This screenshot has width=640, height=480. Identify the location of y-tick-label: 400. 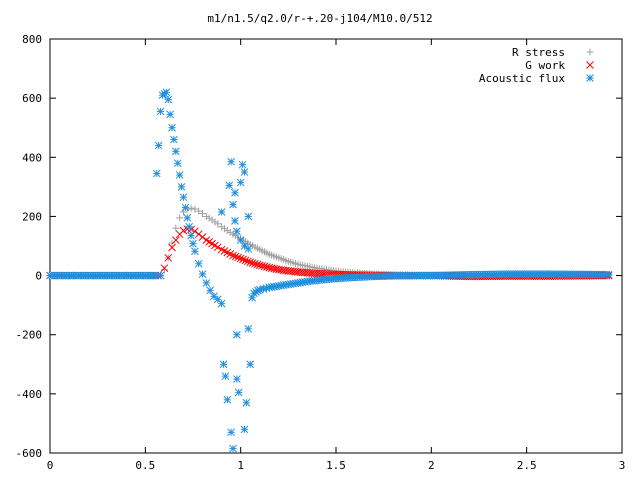
(32, 157).